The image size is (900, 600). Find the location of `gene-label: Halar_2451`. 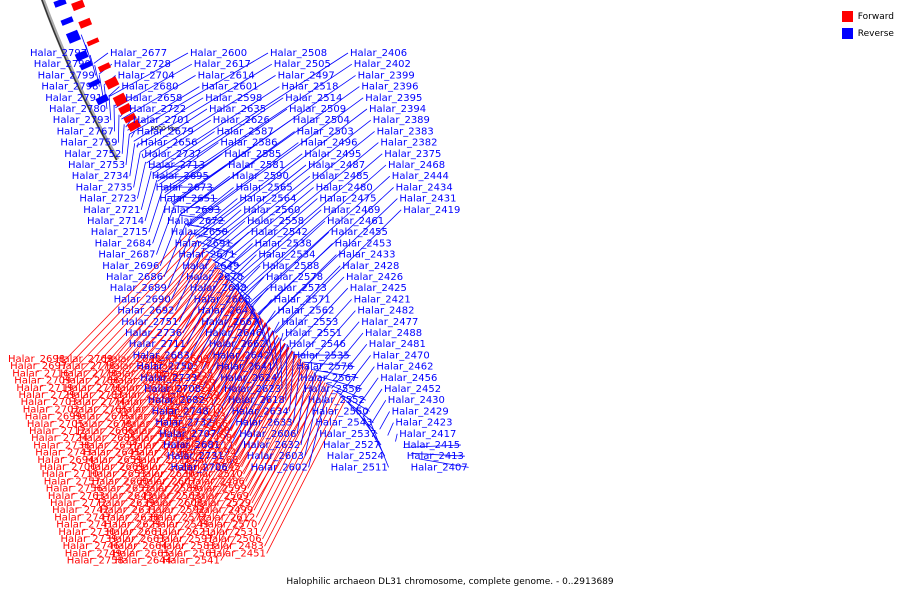

gene-label: Halar_2451 is located at coordinates (237, 553).